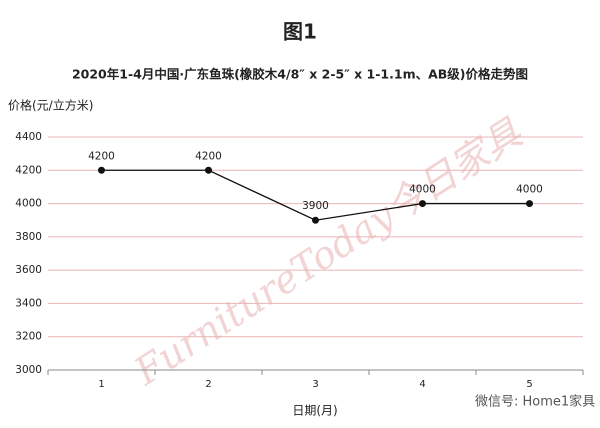  I want to click on chart-title: 图1, so click(300, 32).